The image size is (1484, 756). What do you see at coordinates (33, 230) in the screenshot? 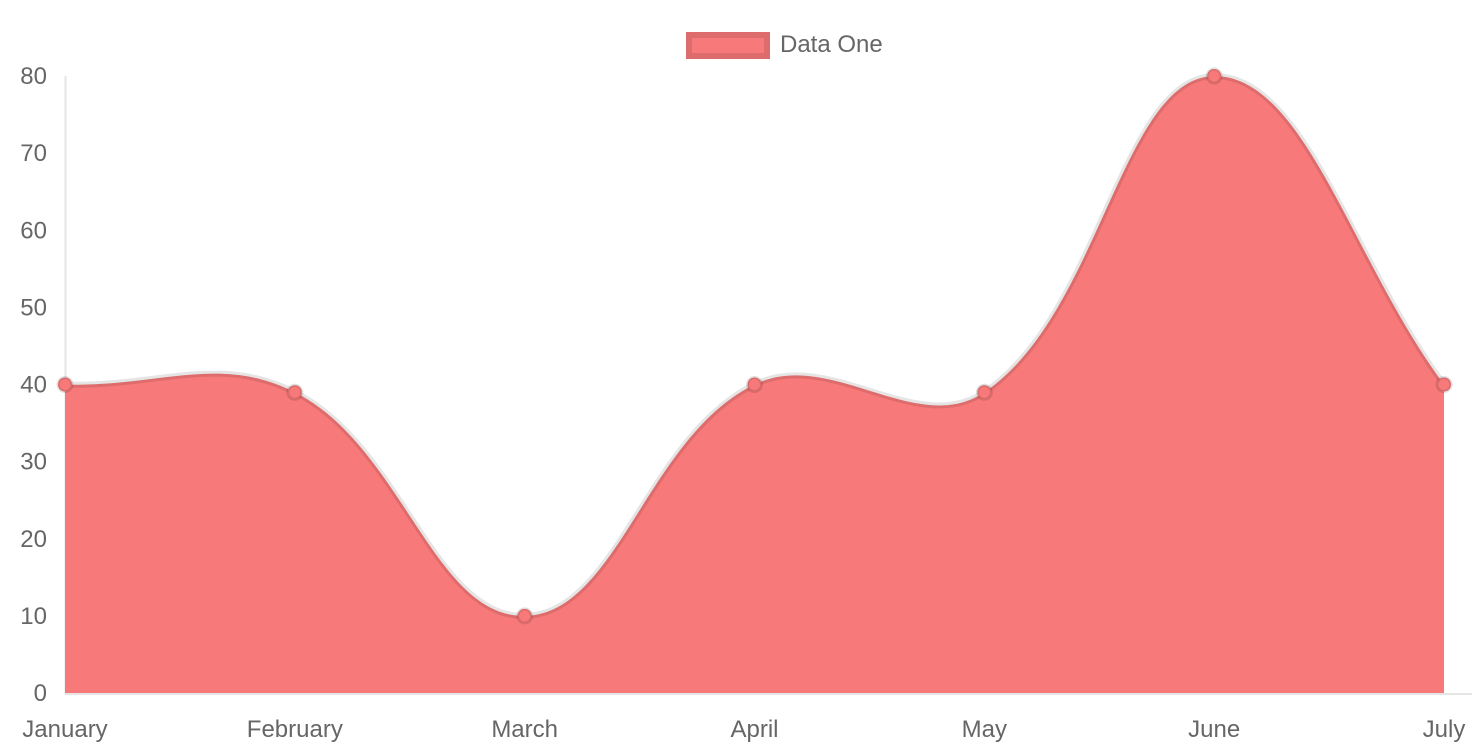
I see `y-axis-tick-label: 60` at bounding box center [33, 230].